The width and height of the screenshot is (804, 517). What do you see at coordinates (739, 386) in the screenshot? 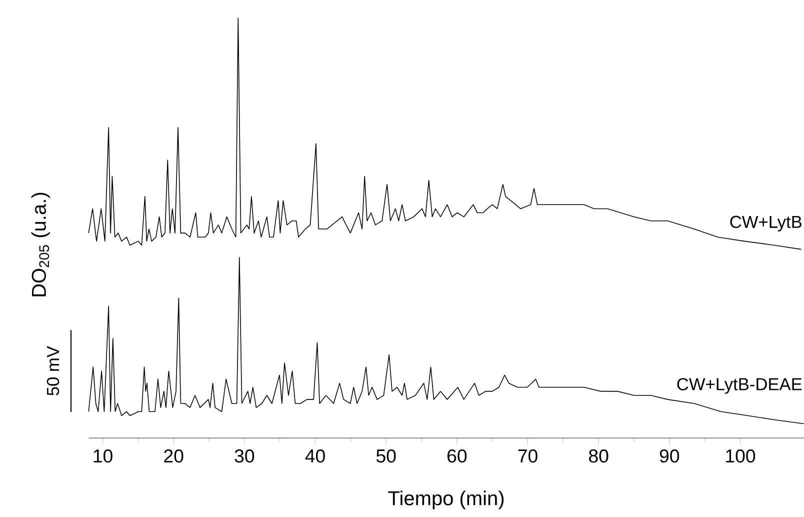
I see `series-label: CW+LytB-DEAE` at bounding box center [739, 386].